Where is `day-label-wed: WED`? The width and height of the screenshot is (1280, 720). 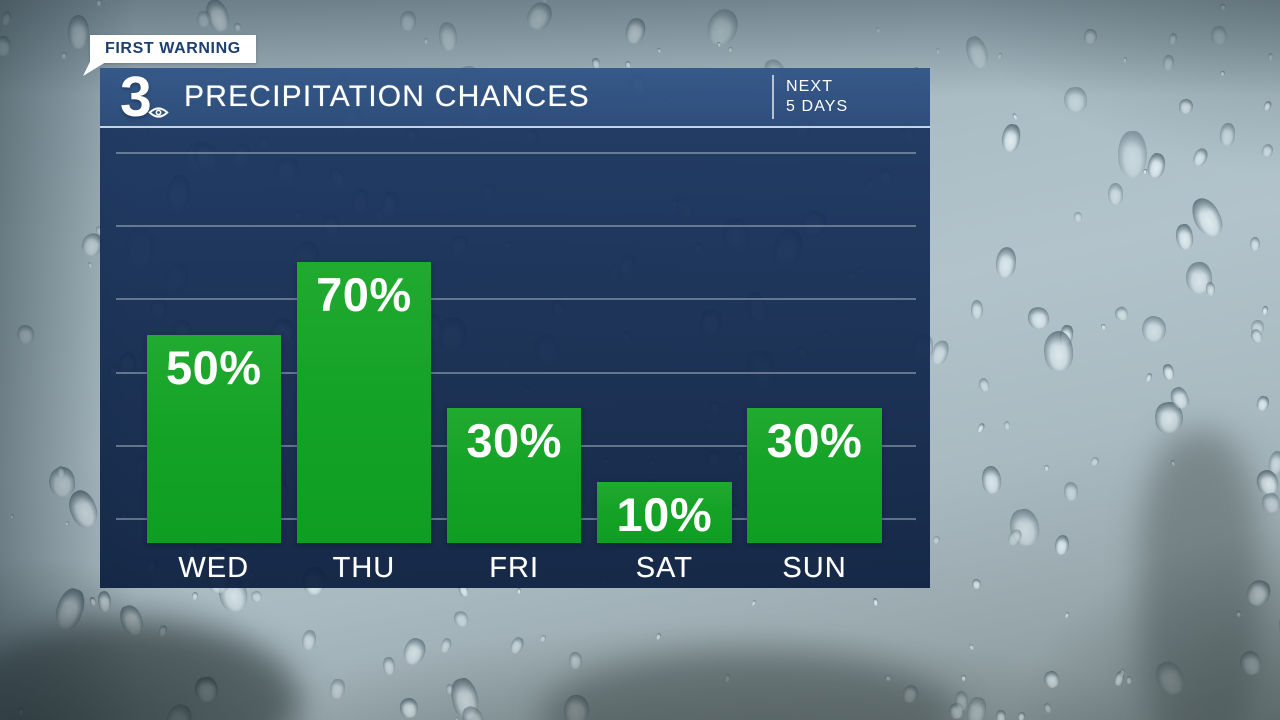
day-label-wed: WED is located at coordinates (214, 568).